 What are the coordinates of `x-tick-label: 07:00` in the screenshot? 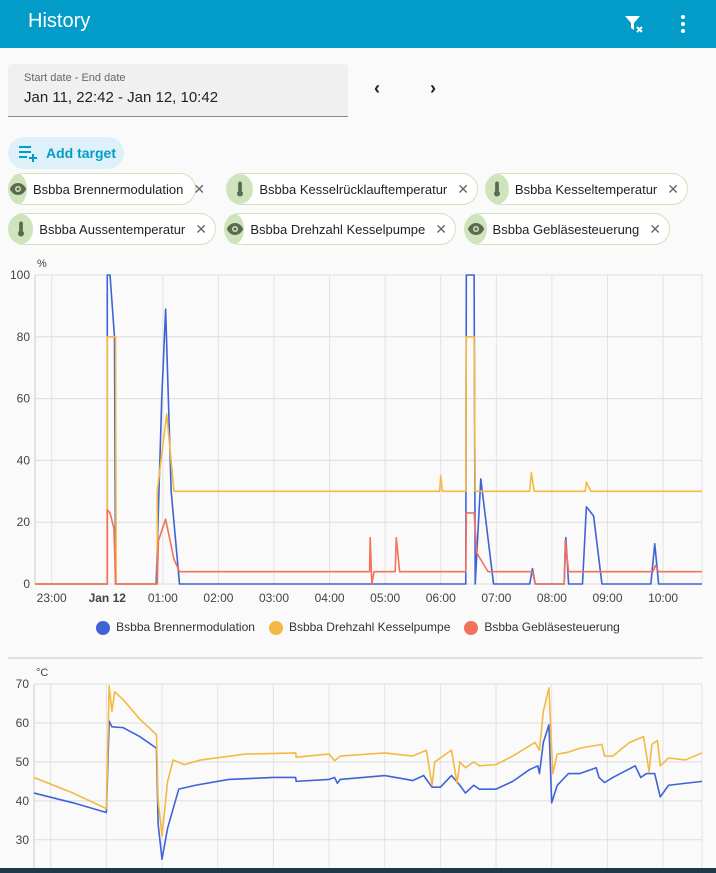 It's located at (496, 598).